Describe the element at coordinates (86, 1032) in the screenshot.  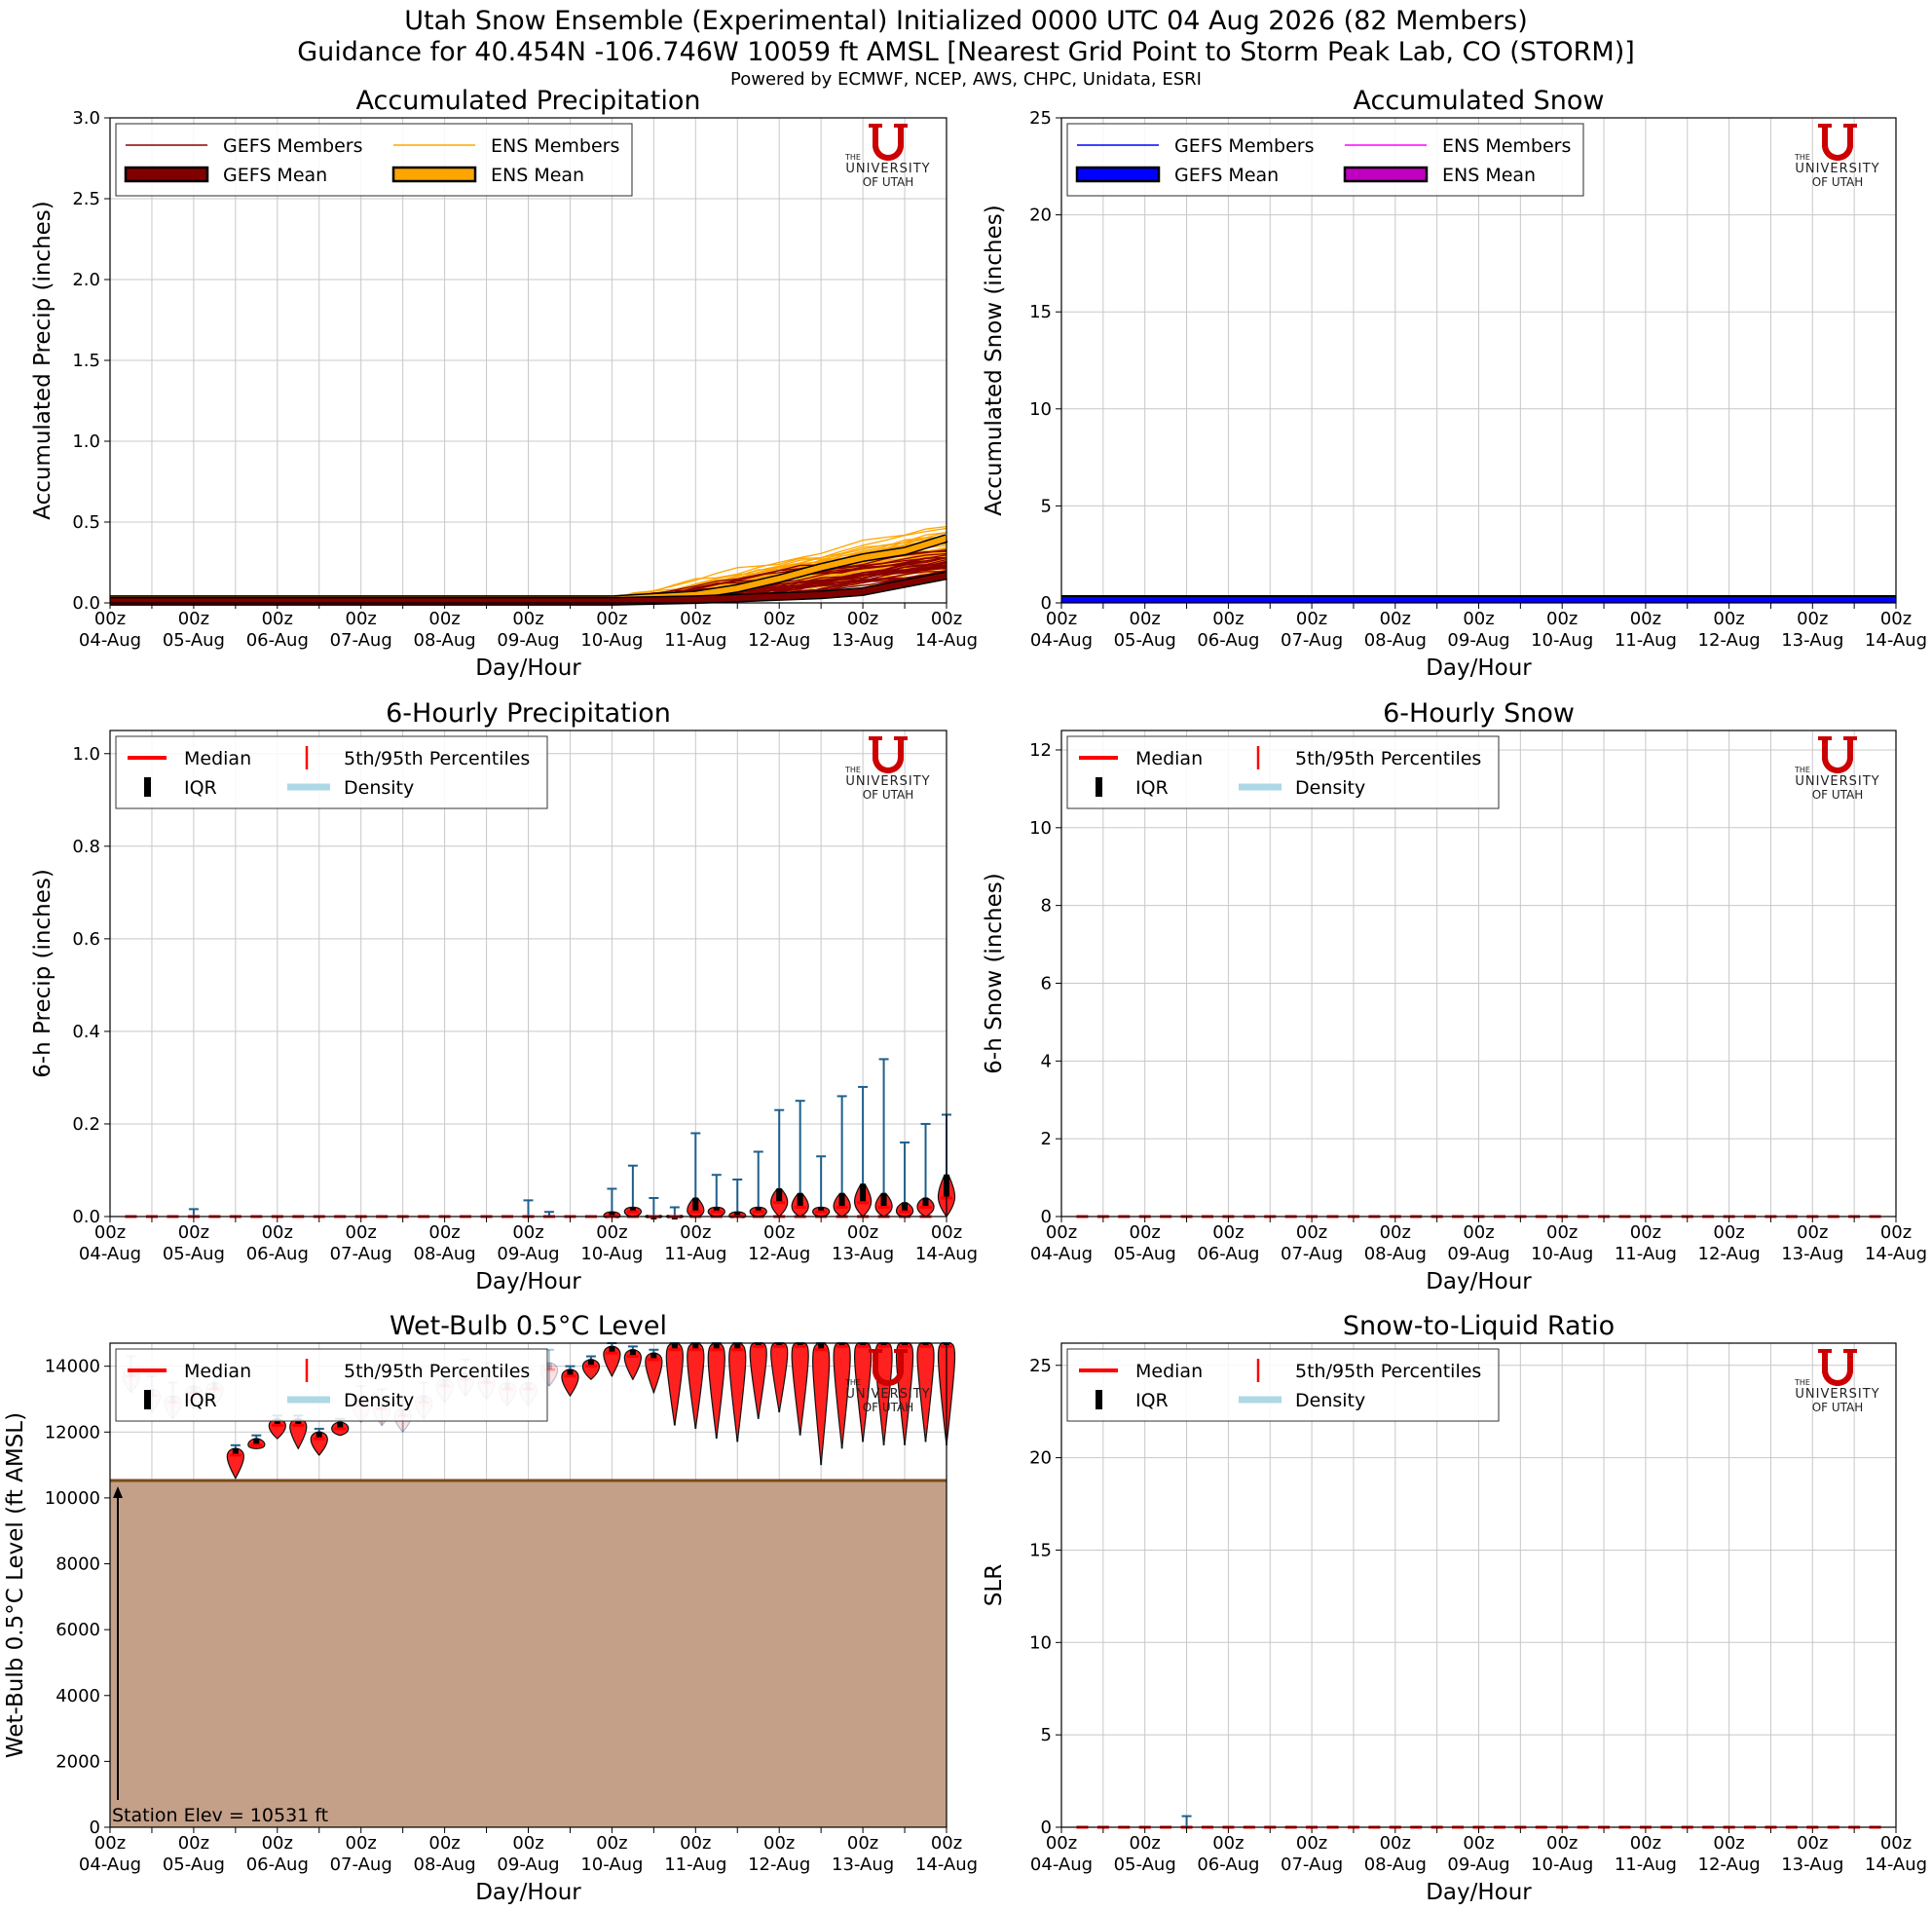
I see `y-tick-label: 0.4` at that location.